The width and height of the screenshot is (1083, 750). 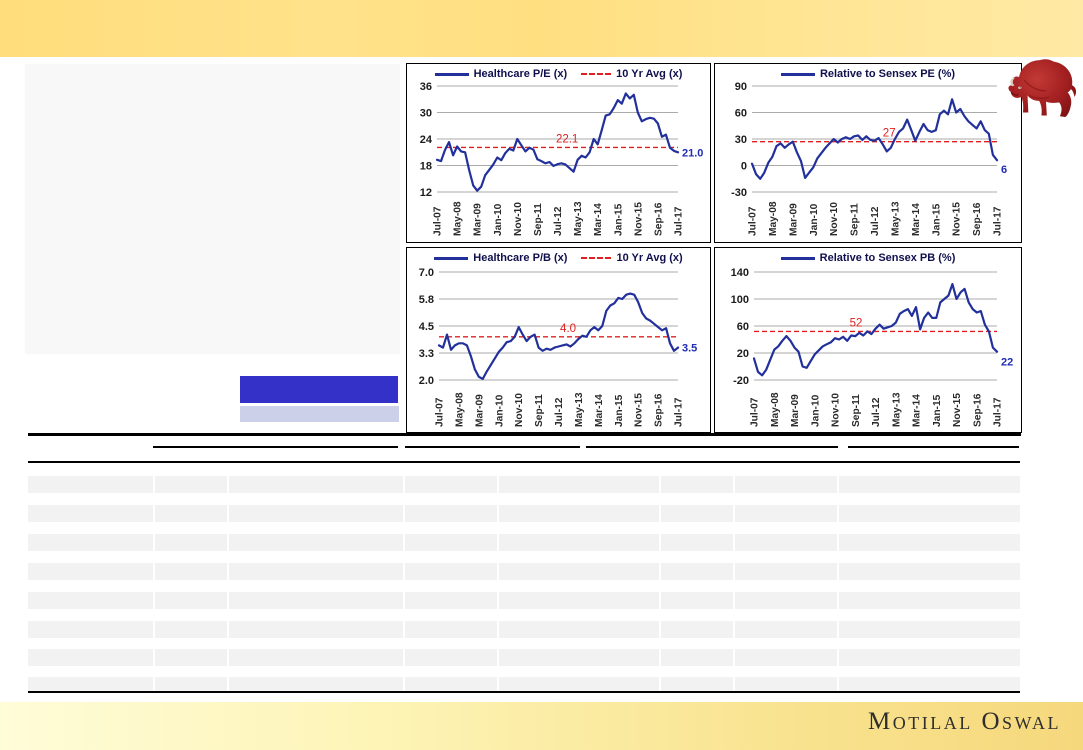 What do you see at coordinates (541, 28) in the screenshot?
I see `top-yellow-band` at bounding box center [541, 28].